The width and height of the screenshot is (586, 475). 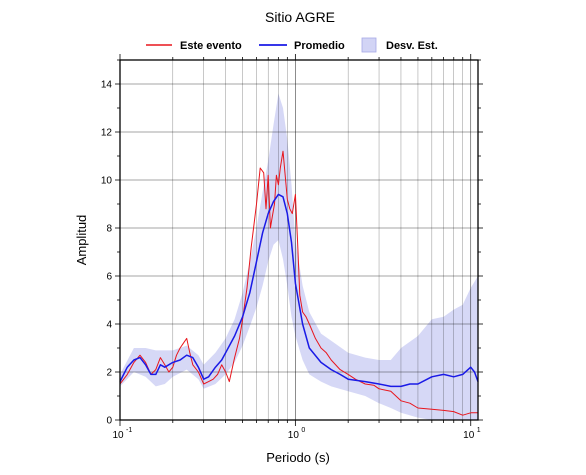 I want to click on y-tick-label: 4, so click(x=109, y=325).